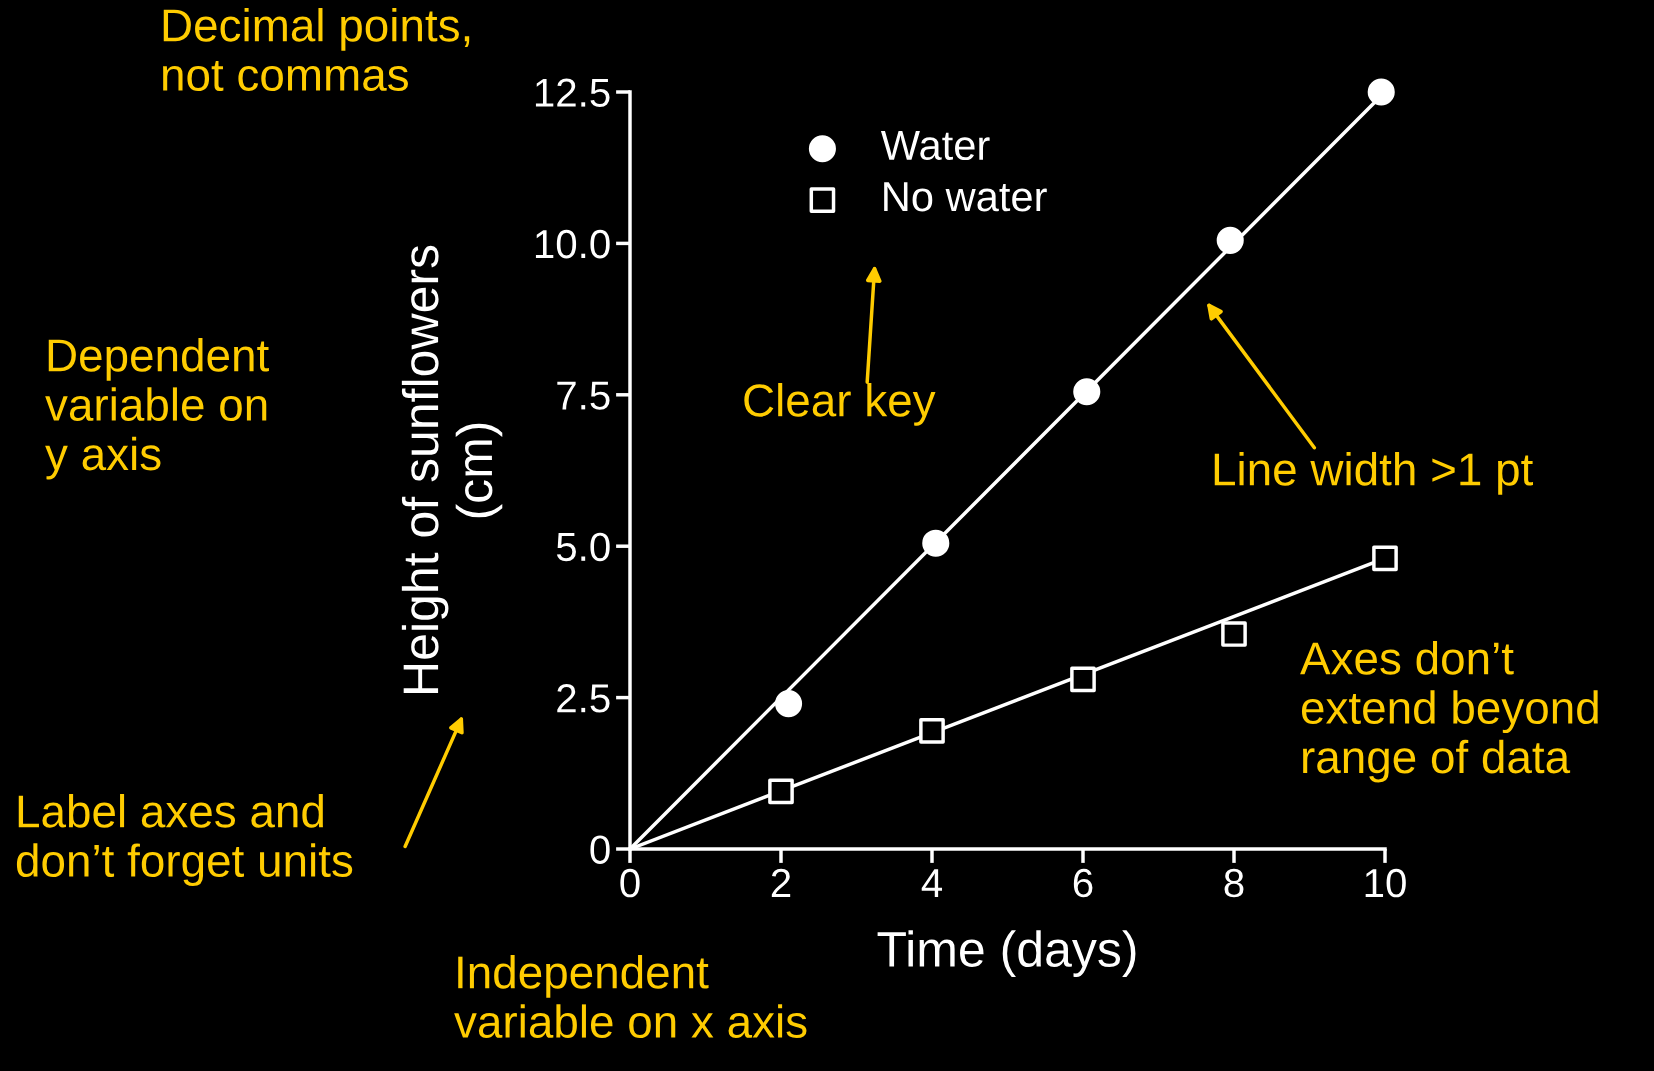 The height and width of the screenshot is (1071, 1654). I want to click on y-tick-label: 10.0, so click(572, 244).